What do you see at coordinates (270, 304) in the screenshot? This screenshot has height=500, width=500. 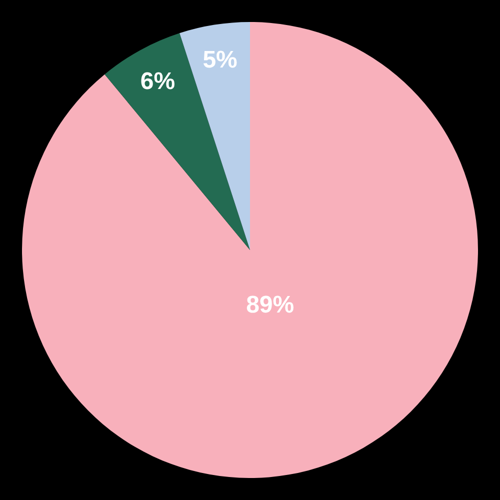 I see `data-label: 89%` at bounding box center [270, 304].